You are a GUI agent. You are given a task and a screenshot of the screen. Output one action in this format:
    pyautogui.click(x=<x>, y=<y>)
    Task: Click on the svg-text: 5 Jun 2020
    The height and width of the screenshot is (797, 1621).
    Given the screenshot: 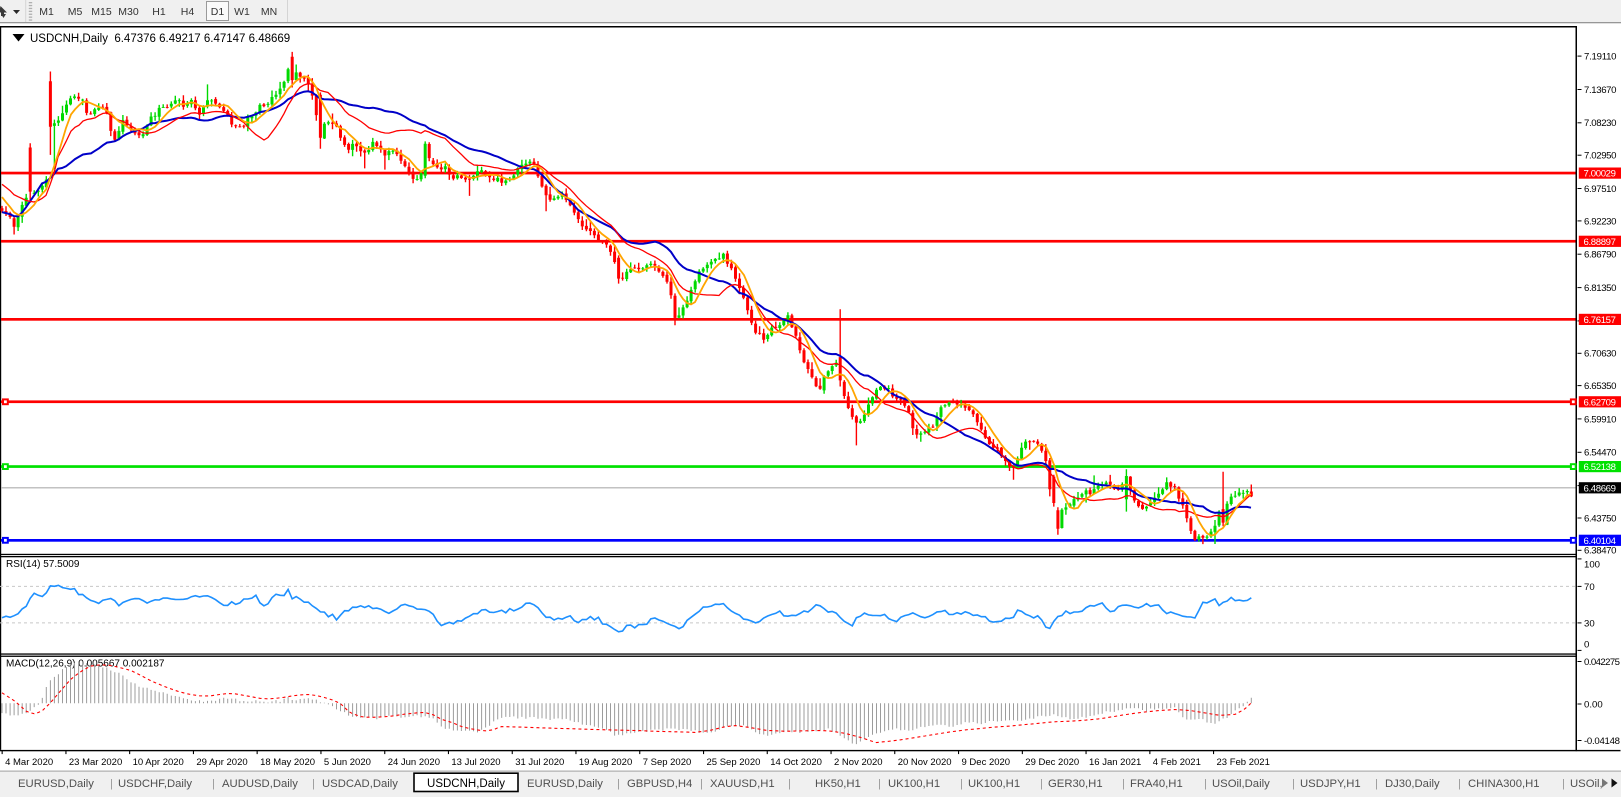 What is the action you would take?
    pyautogui.click(x=347, y=762)
    